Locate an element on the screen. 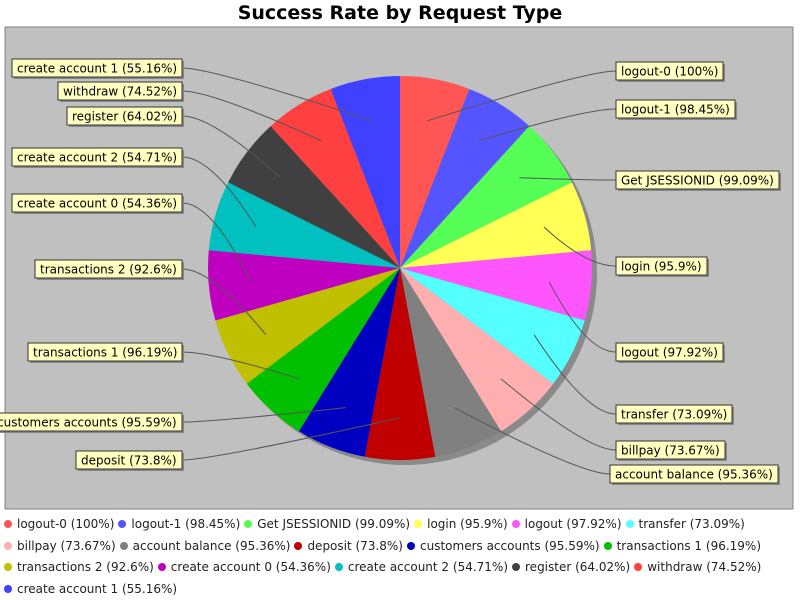 The image size is (800, 600). legend-label: customers accounts (95.59%) is located at coordinates (510, 545).